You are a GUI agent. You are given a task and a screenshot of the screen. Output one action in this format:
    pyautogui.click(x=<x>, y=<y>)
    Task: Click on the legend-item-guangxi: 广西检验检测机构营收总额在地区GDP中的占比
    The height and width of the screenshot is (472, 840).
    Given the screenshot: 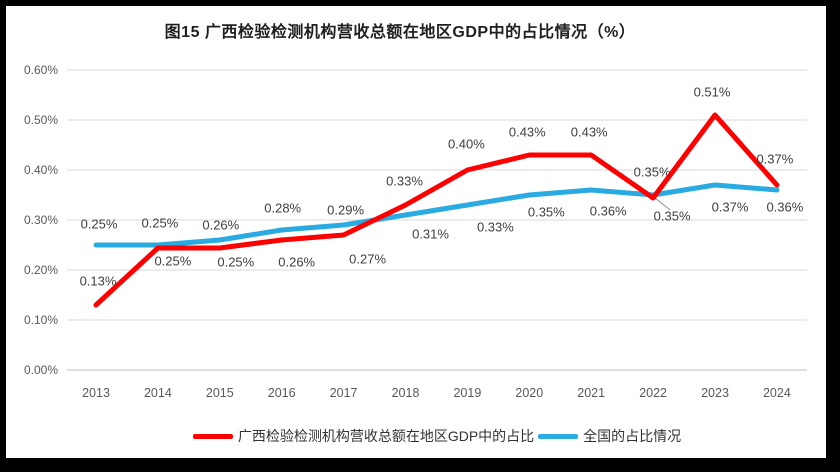 What is the action you would take?
    pyautogui.click(x=363, y=436)
    